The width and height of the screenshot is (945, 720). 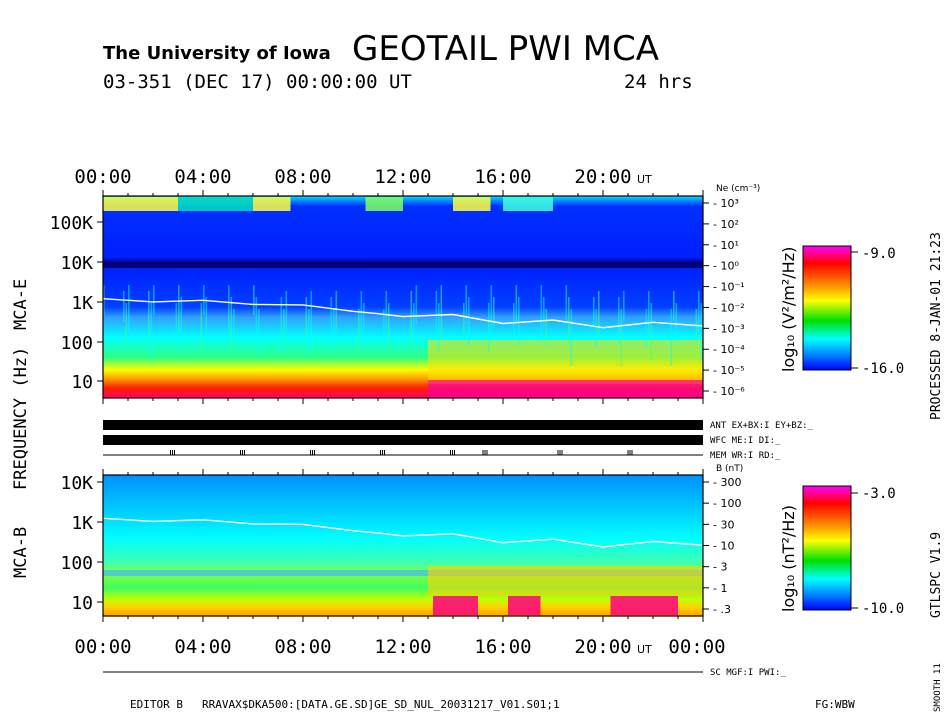 What do you see at coordinates (403, 425) in the screenshot?
I see `ant-status-bar` at bounding box center [403, 425].